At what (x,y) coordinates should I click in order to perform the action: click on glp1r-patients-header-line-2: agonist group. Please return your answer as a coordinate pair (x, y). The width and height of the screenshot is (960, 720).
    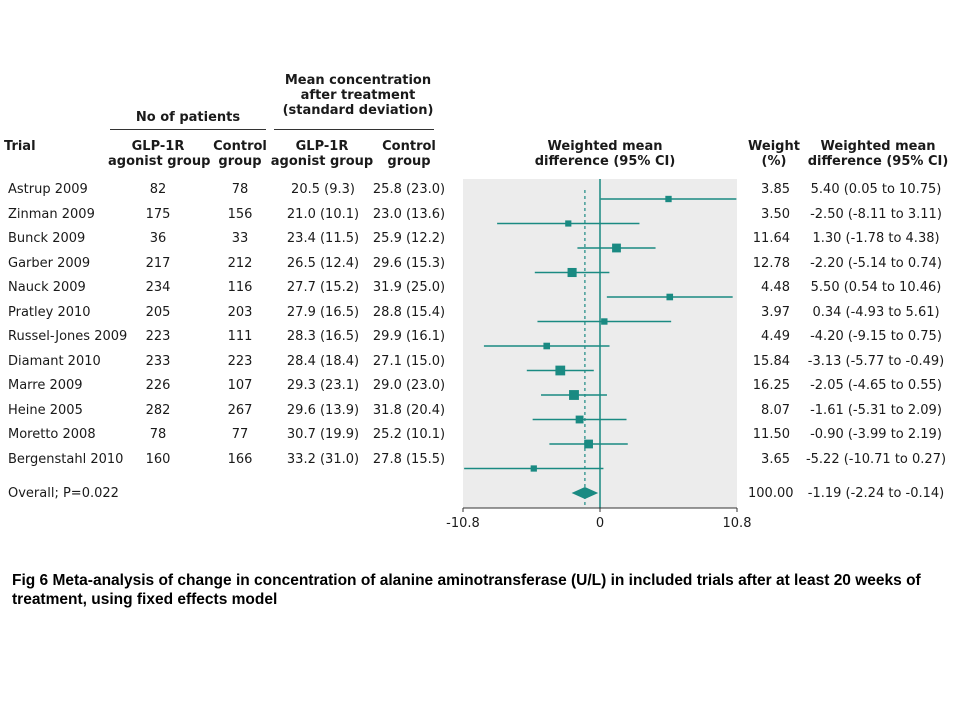
    Looking at the image, I should click on (159, 161).